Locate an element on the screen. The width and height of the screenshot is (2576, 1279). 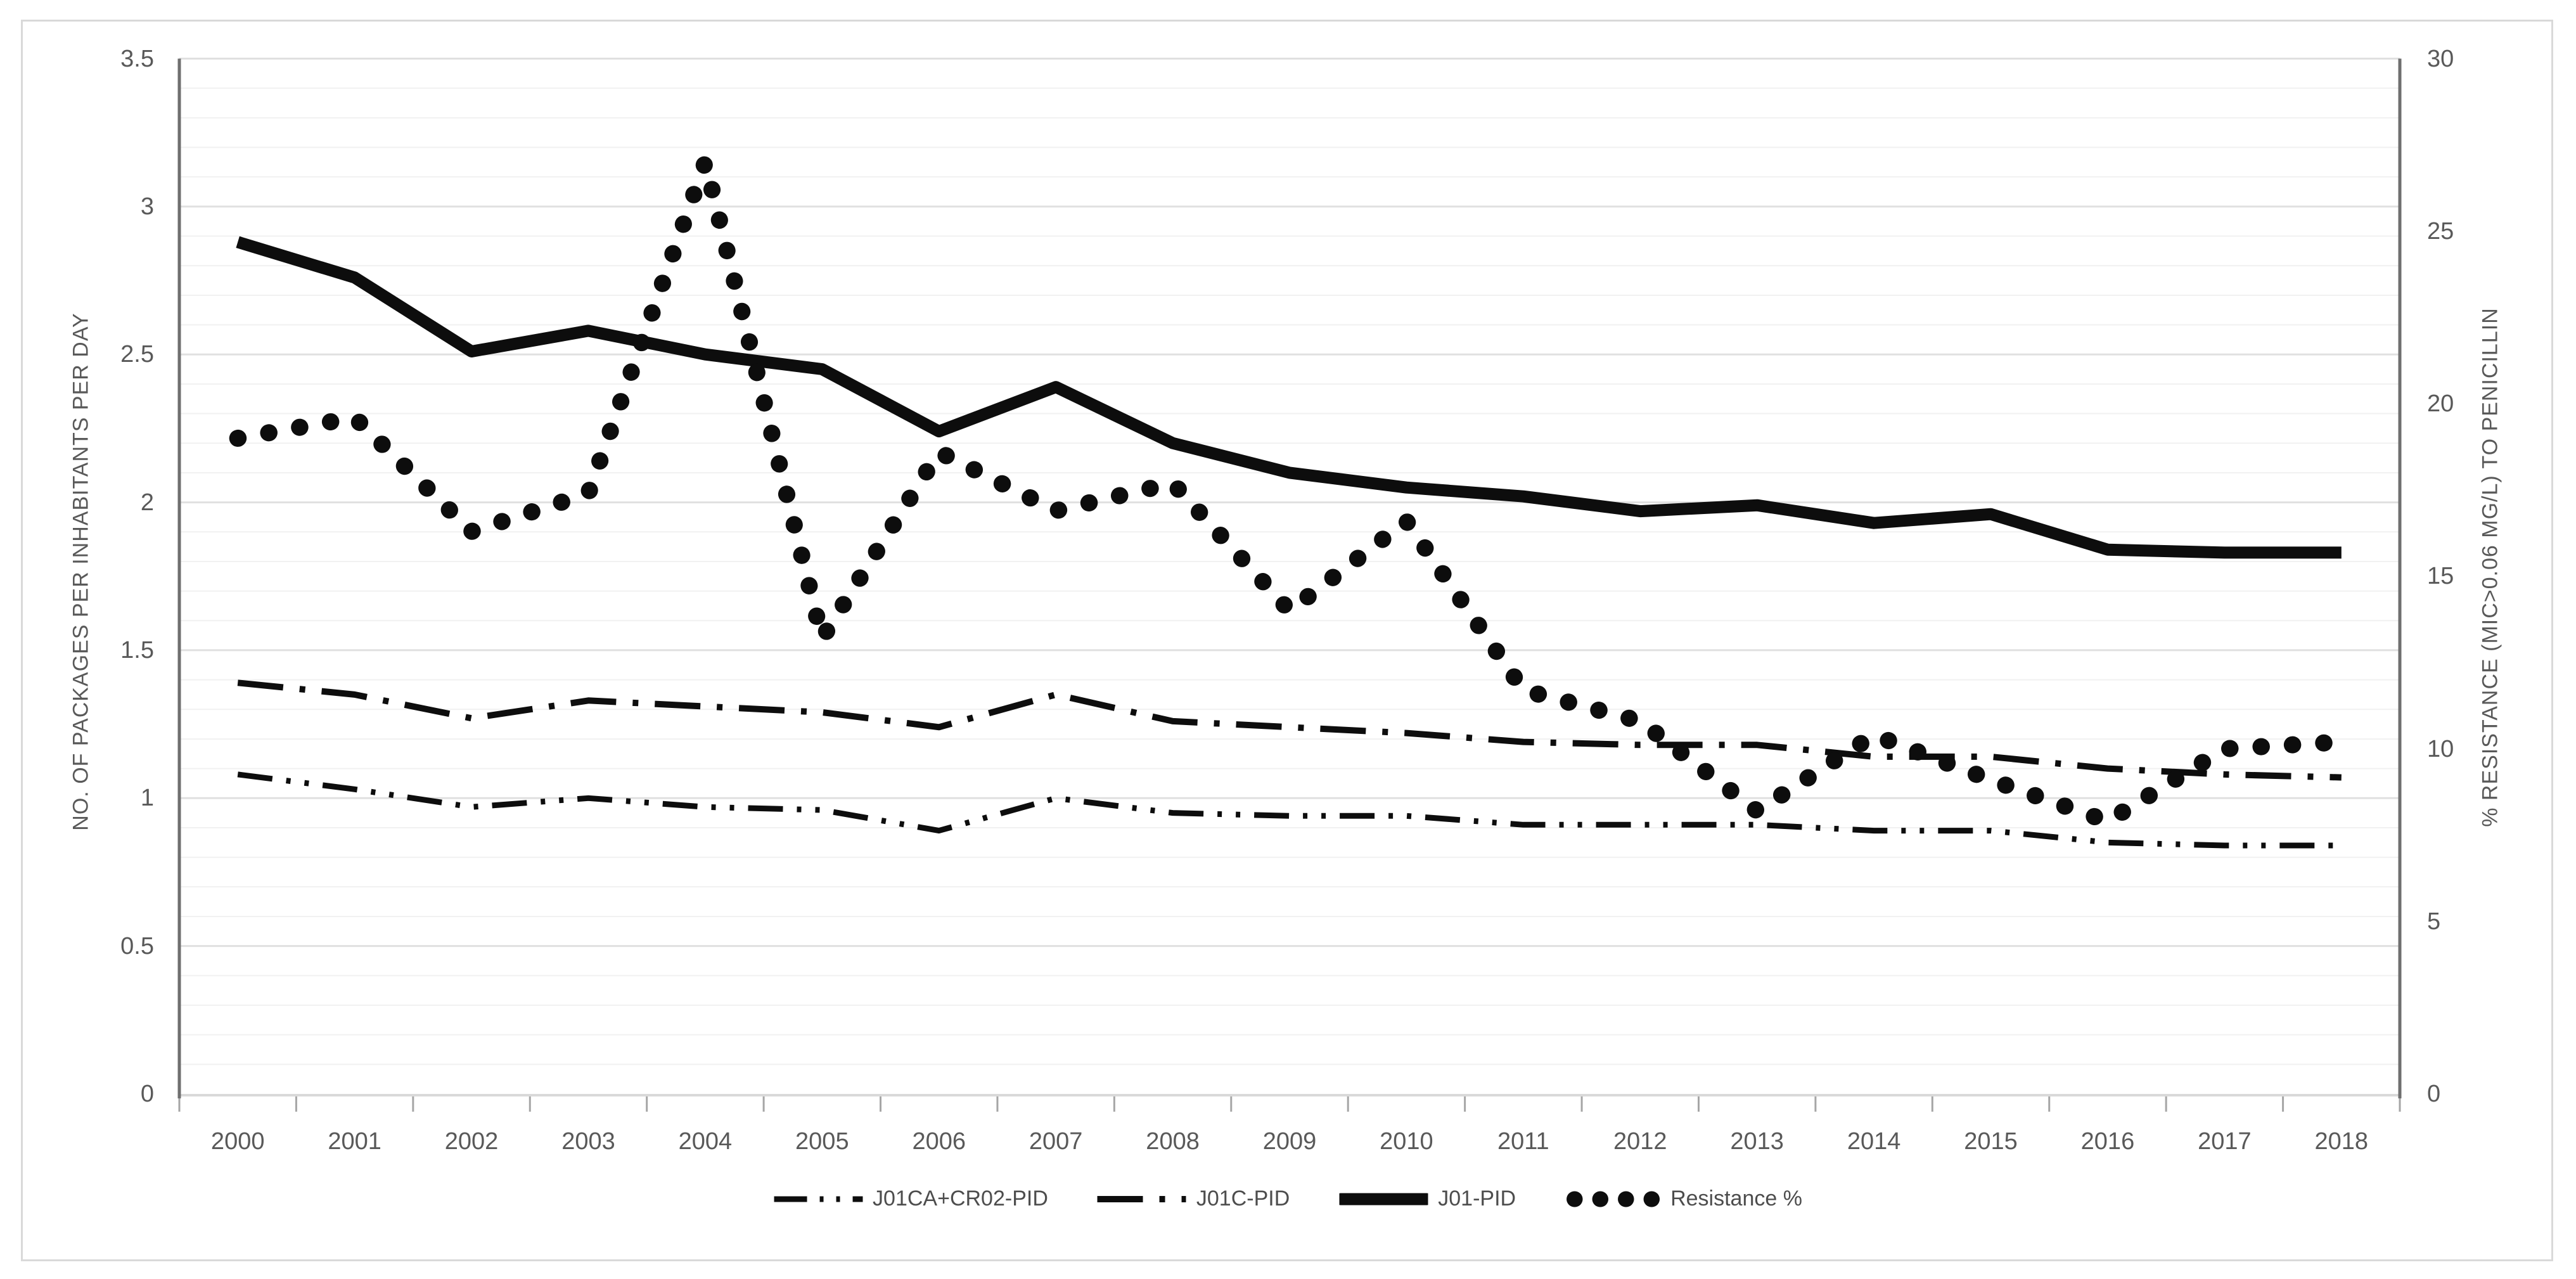
y-left-tick-label: 3 is located at coordinates (147, 206).